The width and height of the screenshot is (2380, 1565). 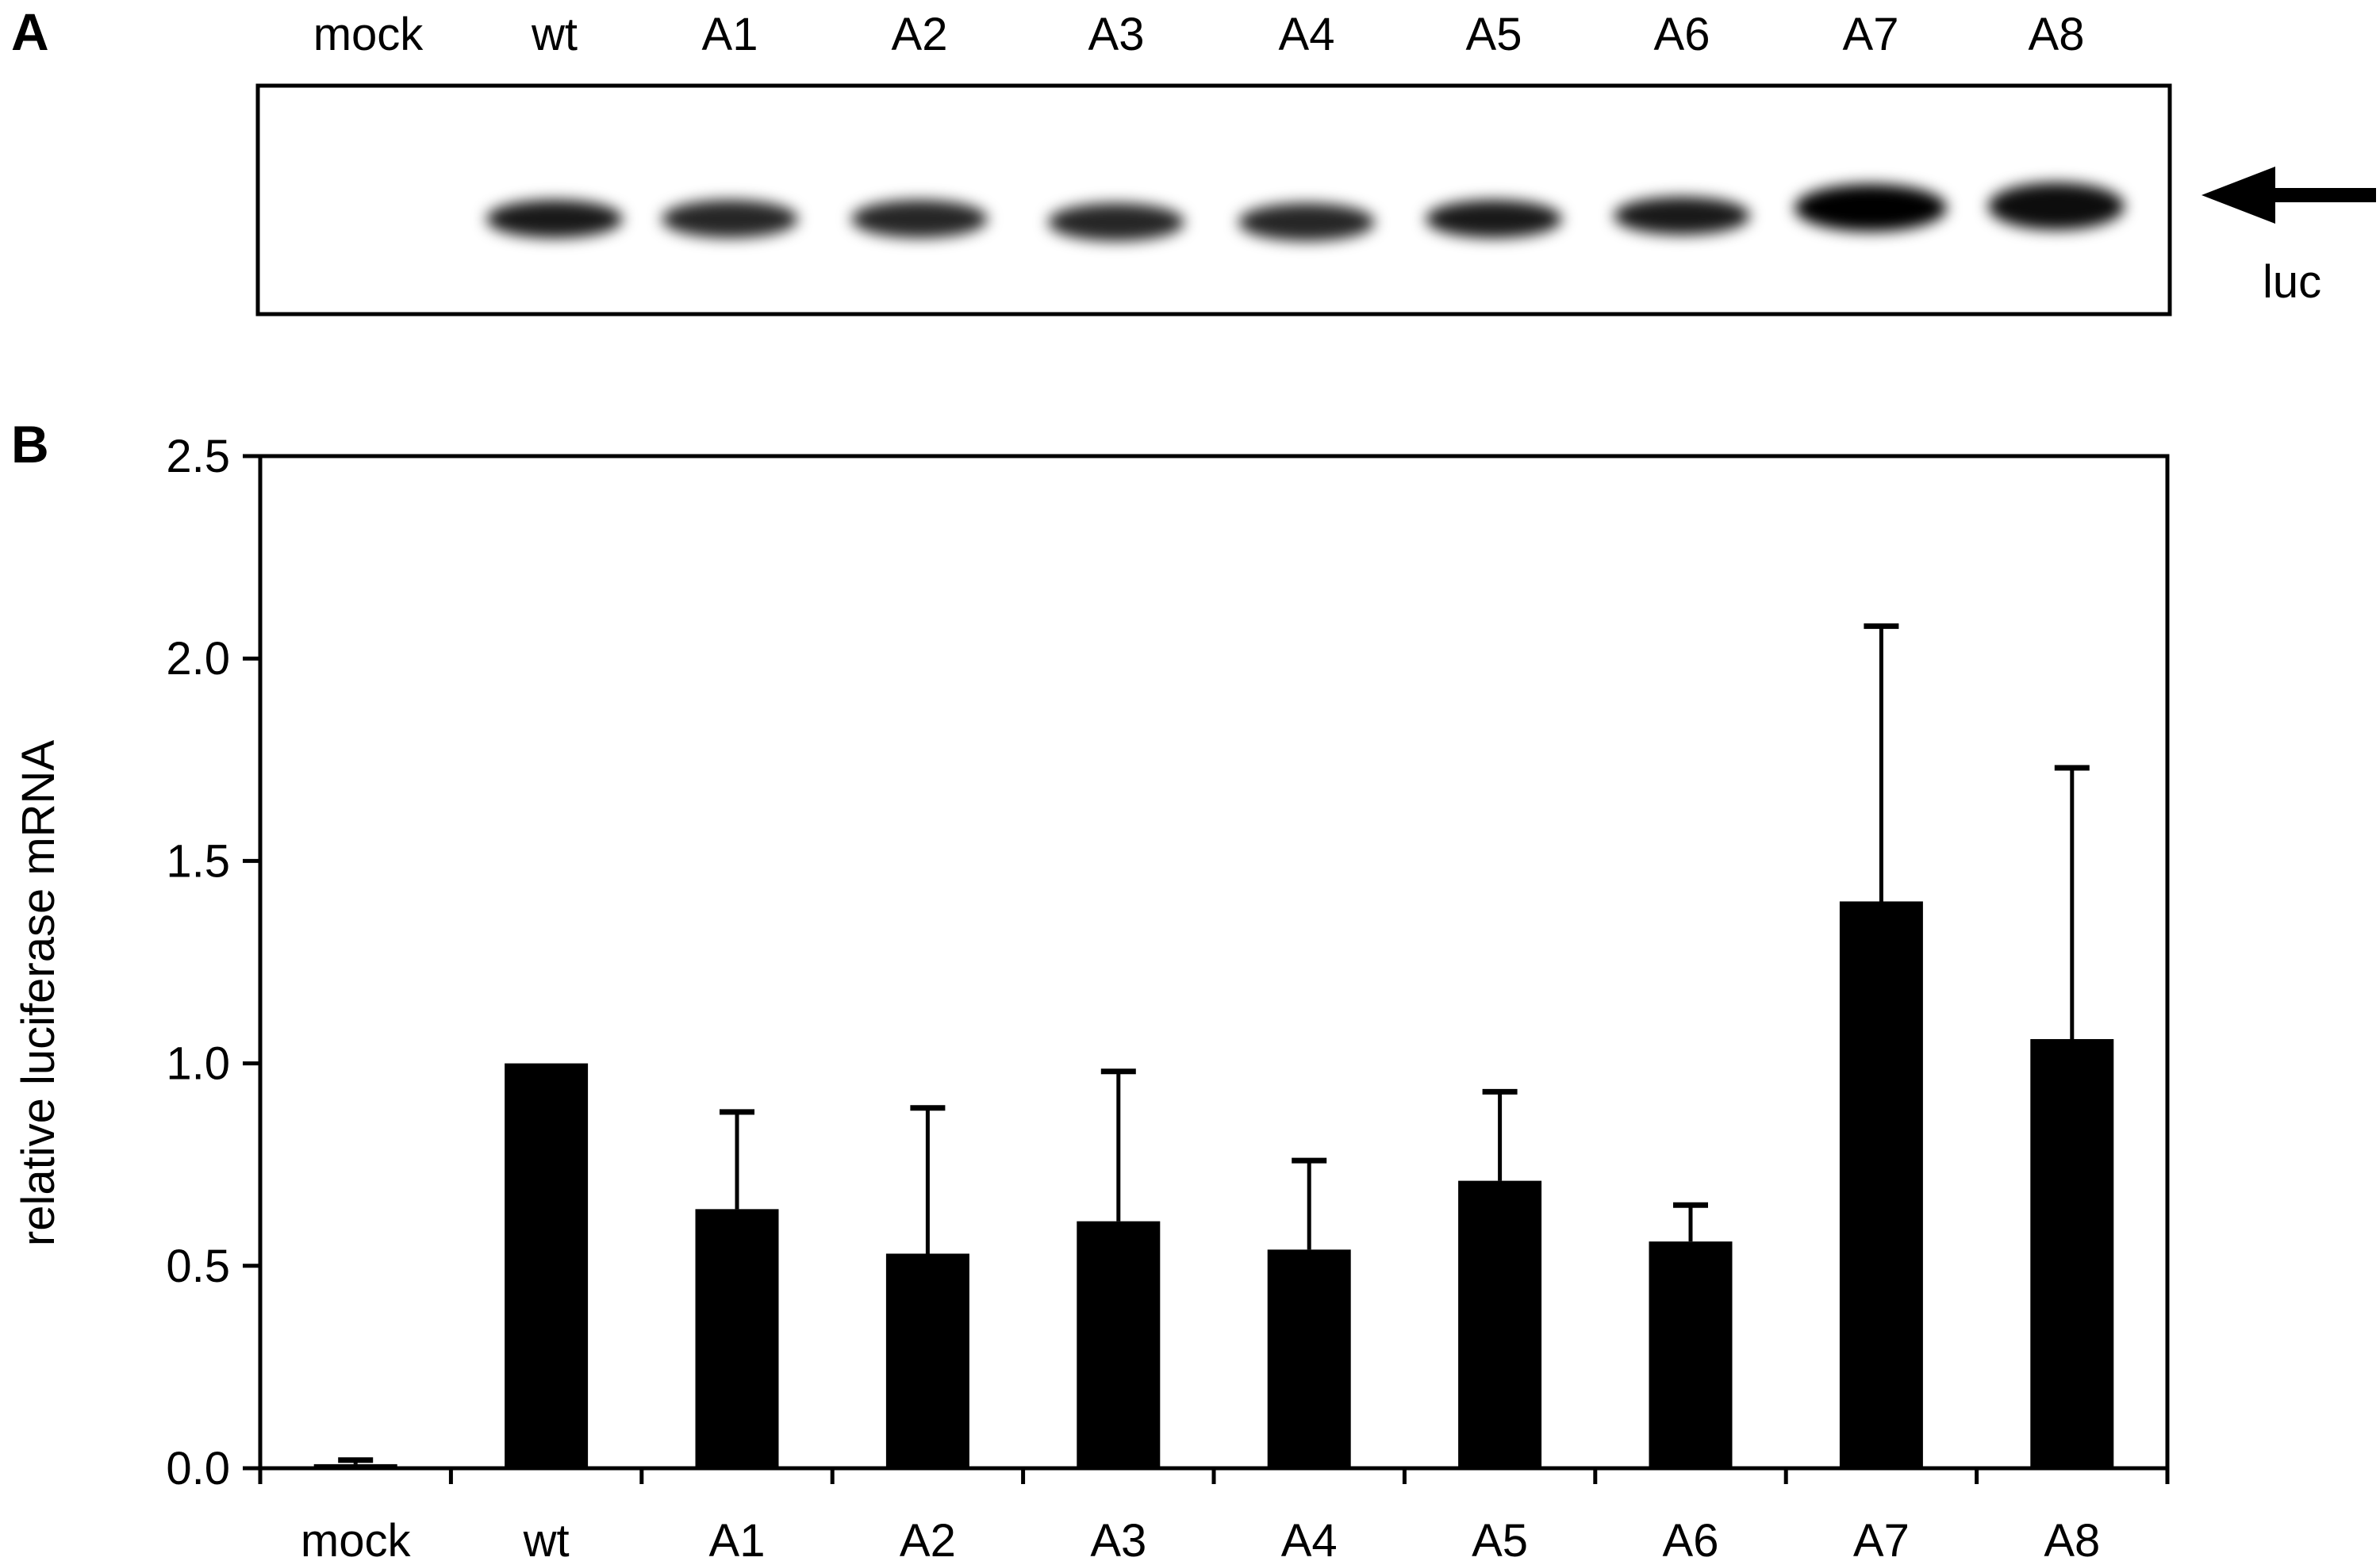 I want to click on bar-A1, so click(x=737, y=1338).